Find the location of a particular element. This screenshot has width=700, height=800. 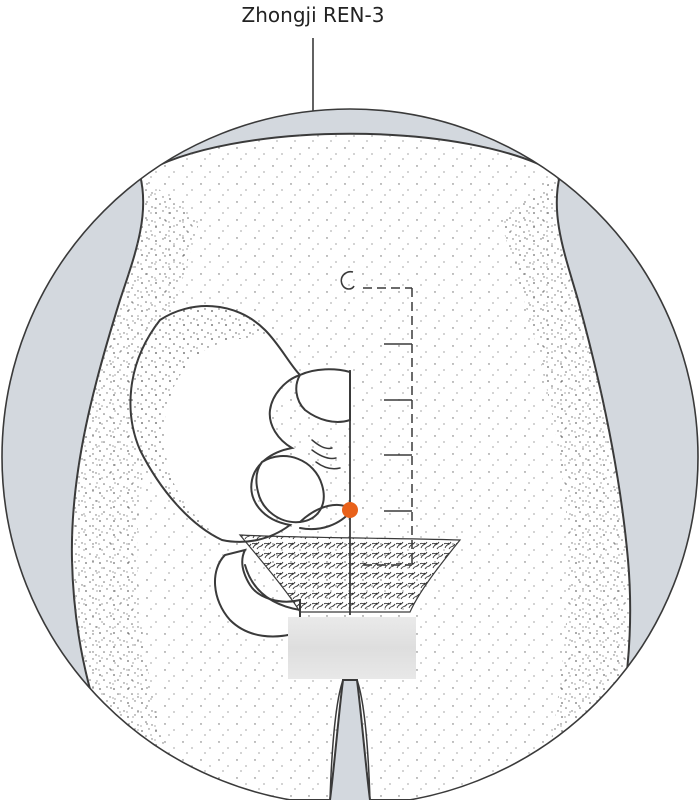

inner-thigh-right is located at coordinates (363, 739).